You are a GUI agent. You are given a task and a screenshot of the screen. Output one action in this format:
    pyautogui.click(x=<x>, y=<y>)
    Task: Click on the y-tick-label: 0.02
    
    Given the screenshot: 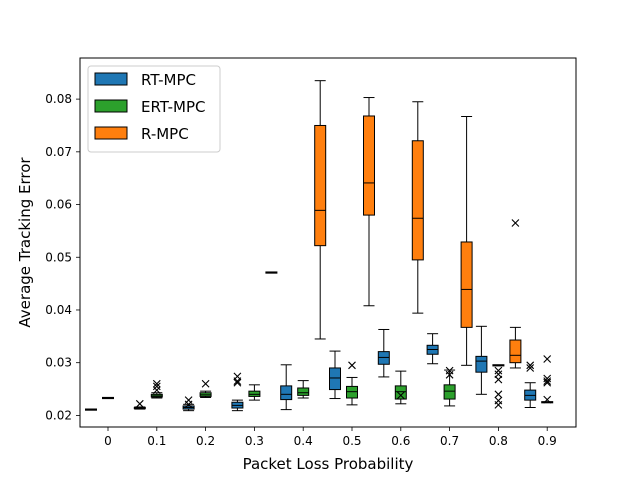 What is the action you would take?
    pyautogui.click(x=58, y=415)
    